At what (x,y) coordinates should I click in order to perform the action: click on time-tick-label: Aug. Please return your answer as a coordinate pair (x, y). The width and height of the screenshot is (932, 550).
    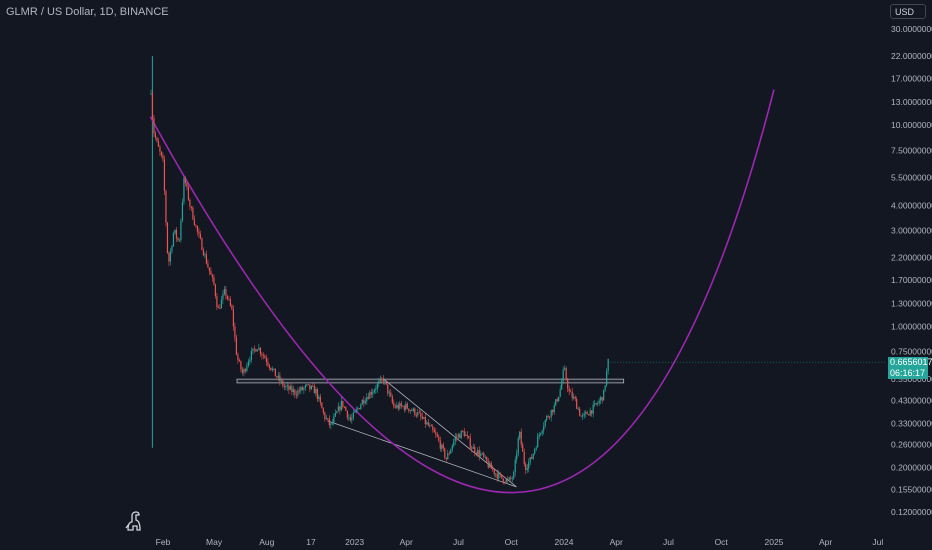
    Looking at the image, I should click on (266, 542).